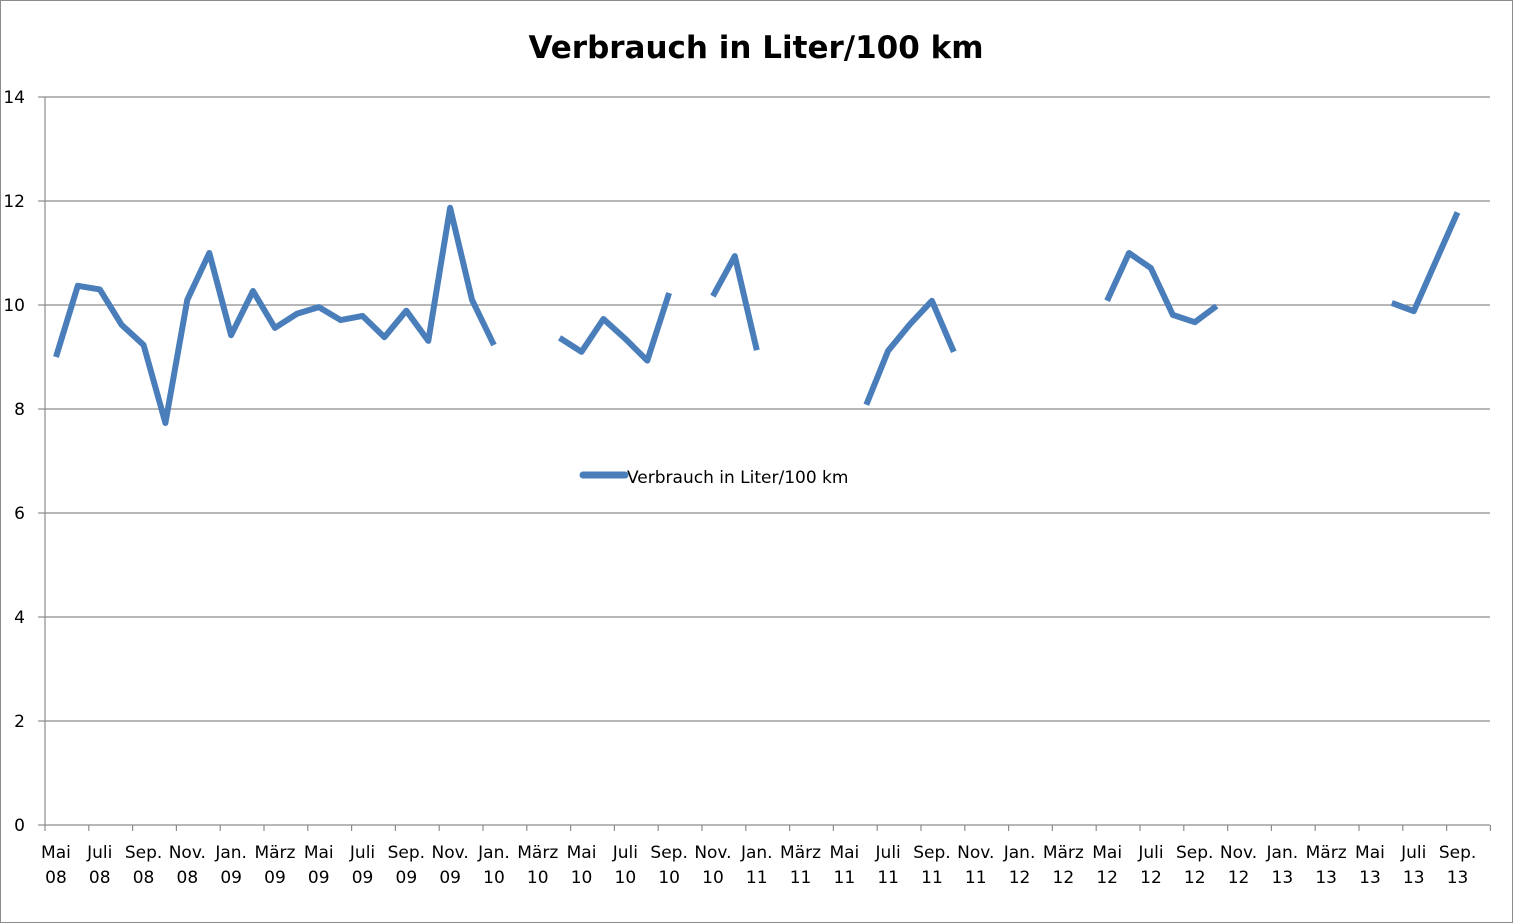 The height and width of the screenshot is (923, 1513). Describe the element at coordinates (14, 202) in the screenshot. I see `y-tick-label: 12` at that location.